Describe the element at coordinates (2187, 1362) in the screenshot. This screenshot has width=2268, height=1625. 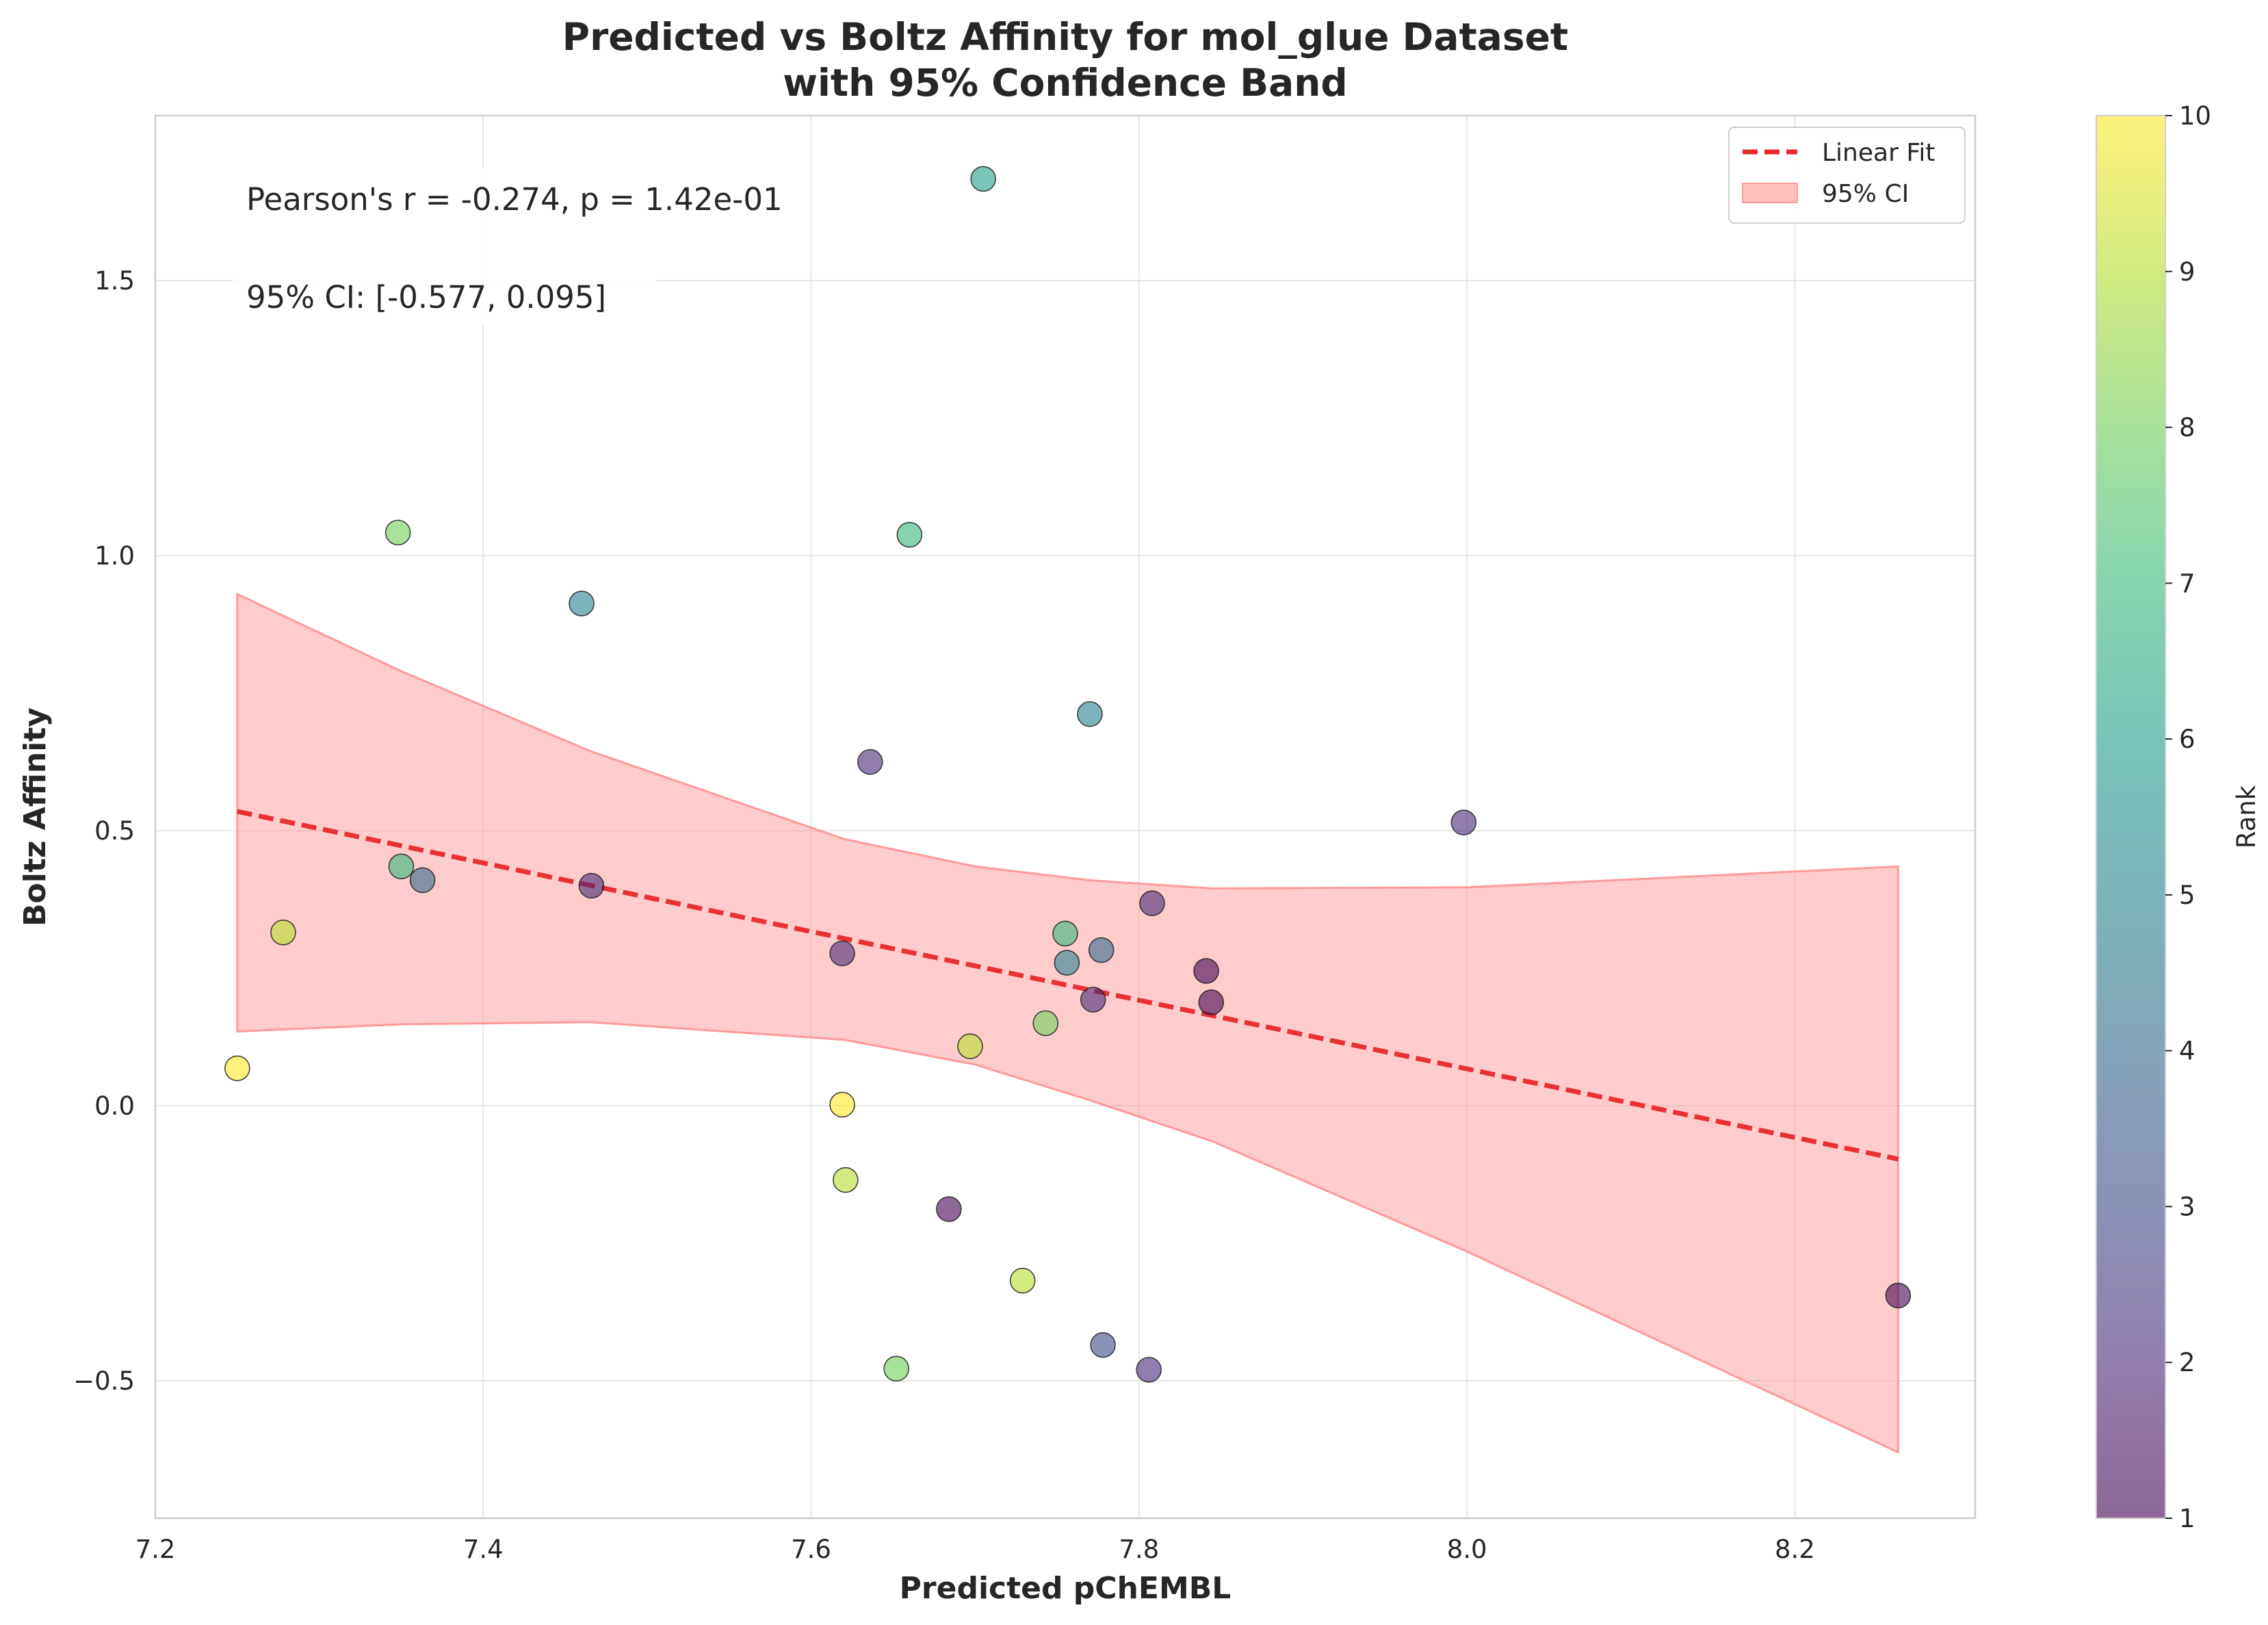
I see `colorbar-tick-label: 2` at that location.